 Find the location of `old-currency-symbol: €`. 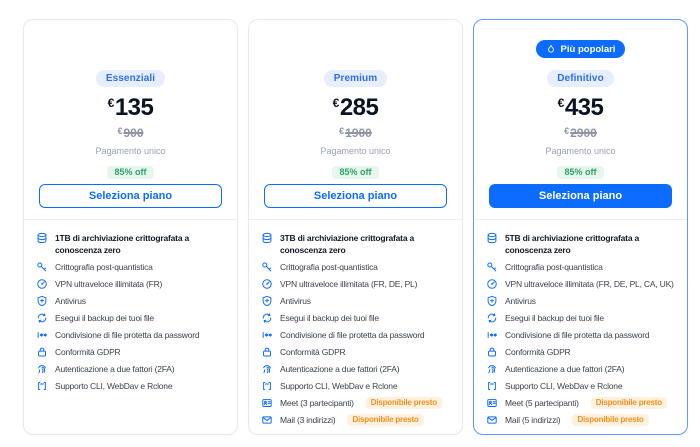

old-currency-symbol: € is located at coordinates (342, 131).